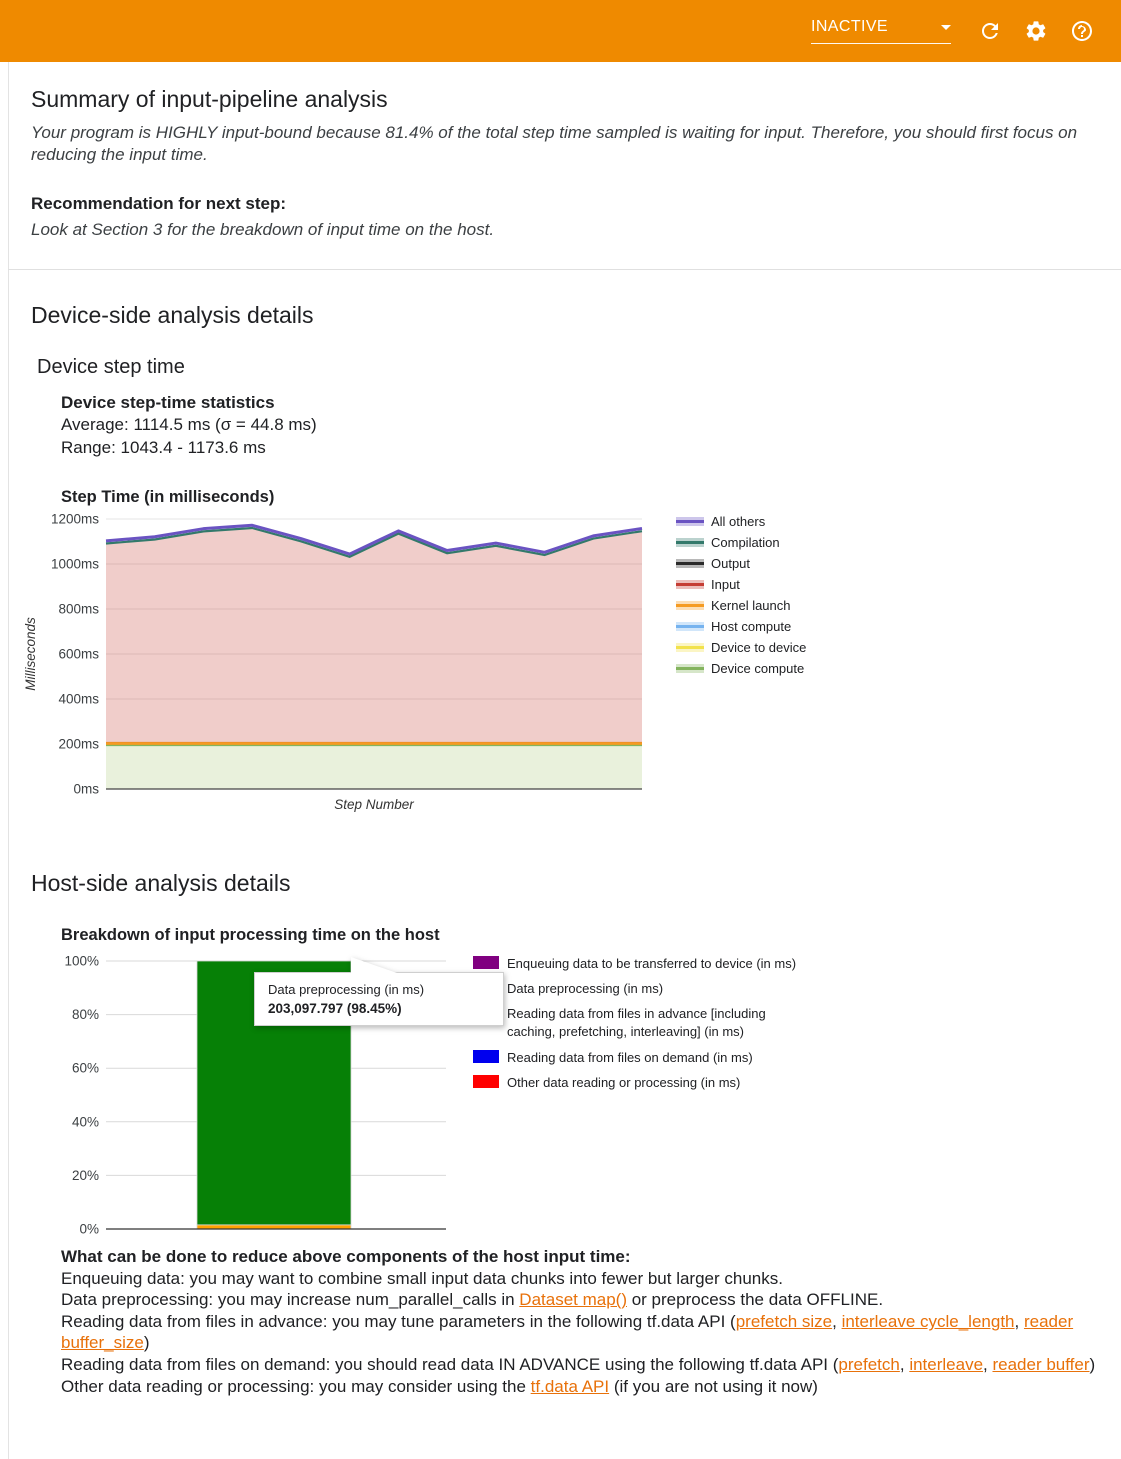 Image resolution: width=1121 pixels, height=1459 pixels. What do you see at coordinates (161, 882) in the screenshot?
I see `host-section-title: Host-side analysis details` at bounding box center [161, 882].